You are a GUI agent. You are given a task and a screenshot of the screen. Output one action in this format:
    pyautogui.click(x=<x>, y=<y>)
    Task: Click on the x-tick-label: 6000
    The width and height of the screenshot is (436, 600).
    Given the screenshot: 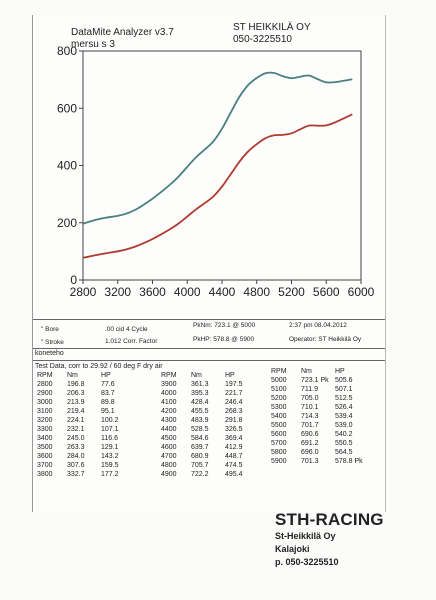 What is the action you would take?
    pyautogui.click(x=361, y=292)
    